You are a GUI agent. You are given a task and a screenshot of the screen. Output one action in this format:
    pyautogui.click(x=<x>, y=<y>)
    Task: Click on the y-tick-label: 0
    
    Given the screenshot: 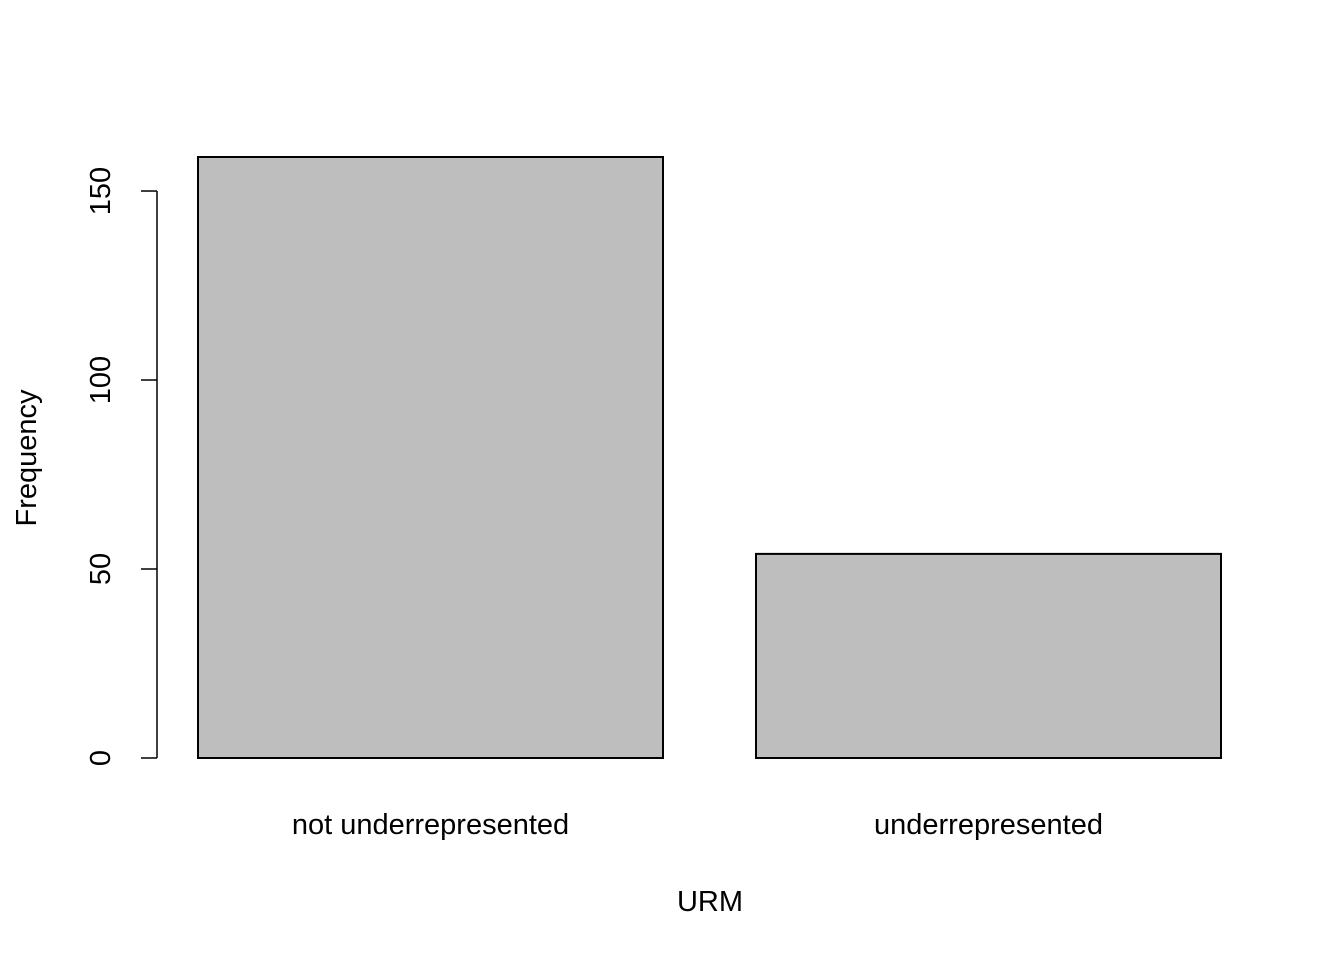 What is the action you would take?
    pyautogui.click(x=101, y=758)
    